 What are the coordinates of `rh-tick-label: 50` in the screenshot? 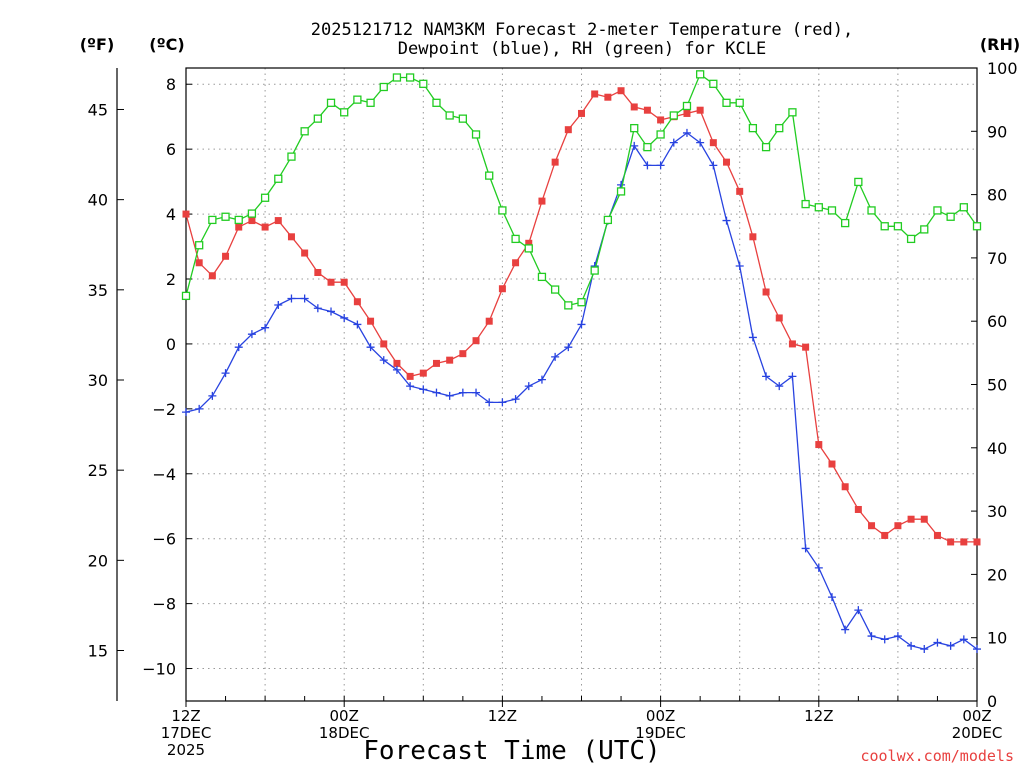 It's located at (997, 385).